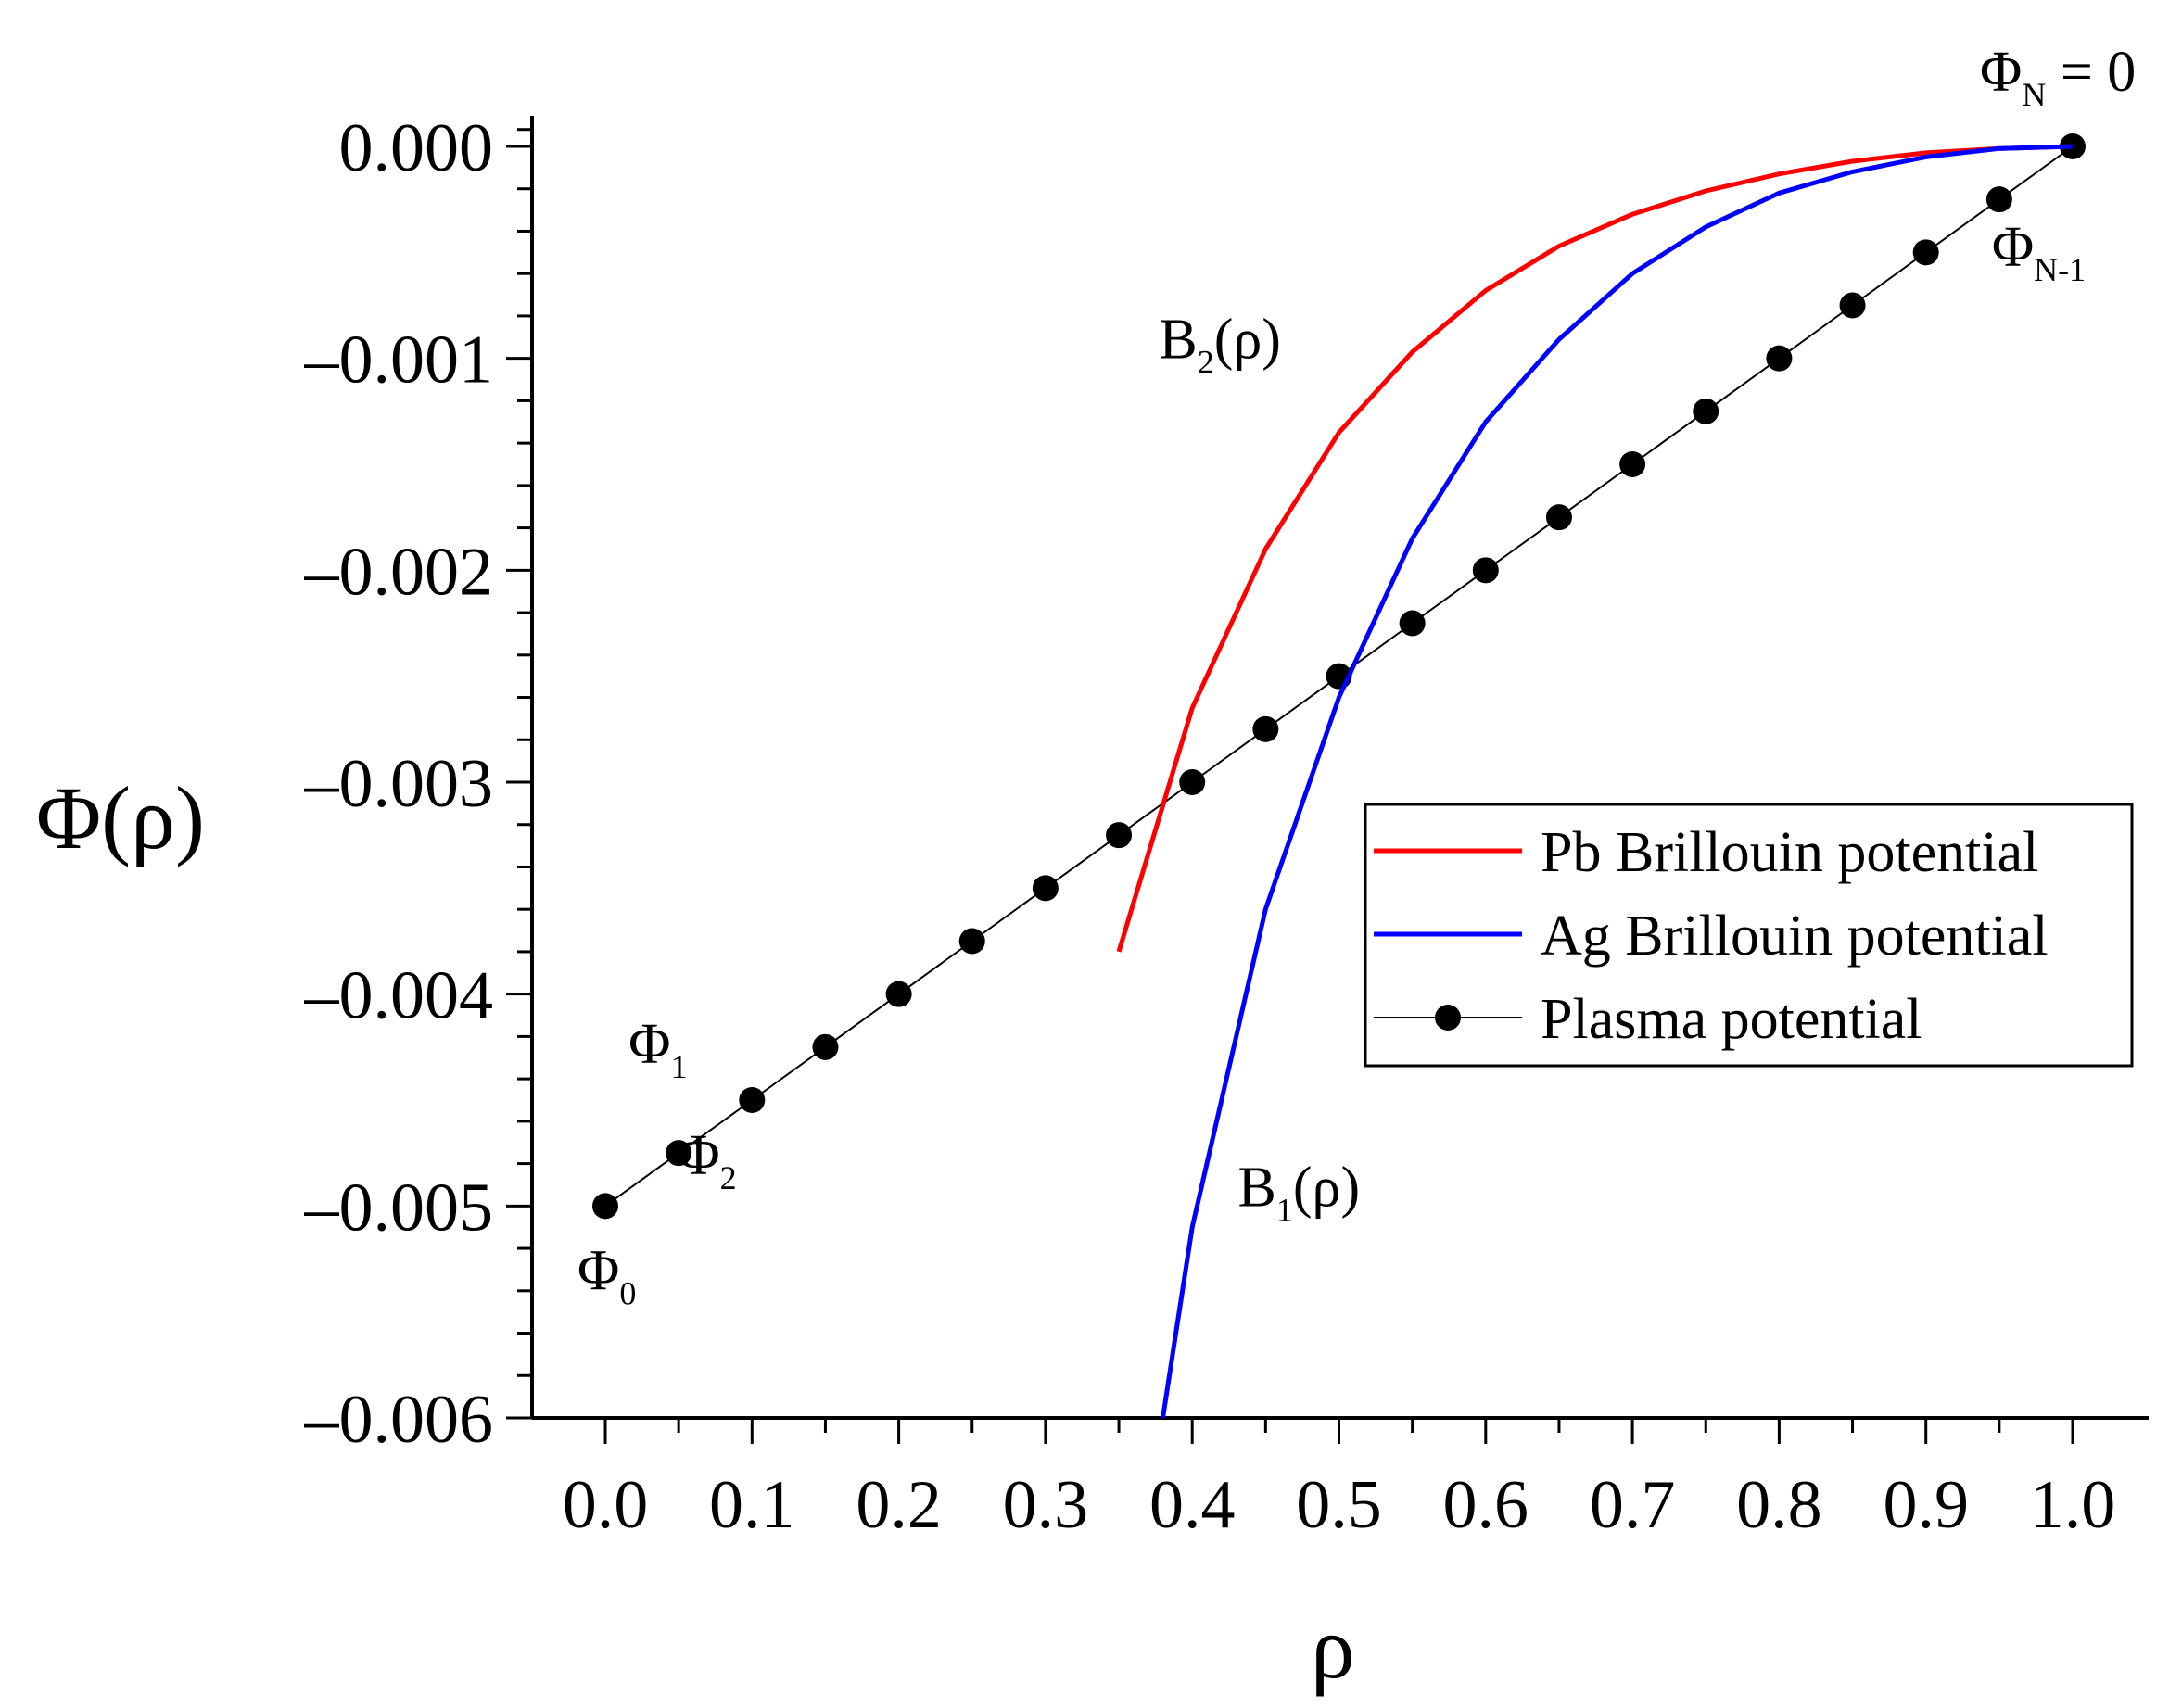 The width and height of the screenshot is (2182, 1708). I want to click on legend-label-pb: Pb Brillouin potential, so click(1790, 852).